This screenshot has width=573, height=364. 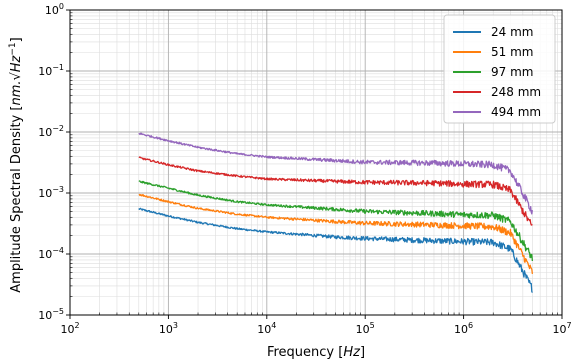 I want to click on legend-label: 97 mm, so click(x=512, y=72).